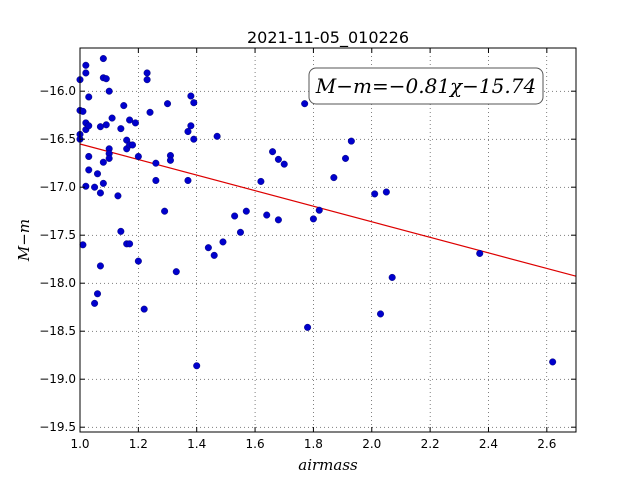 Image resolution: width=640 pixels, height=480 pixels. What do you see at coordinates (546, 444) in the screenshot?
I see `x-tick-label: 2.6` at bounding box center [546, 444].